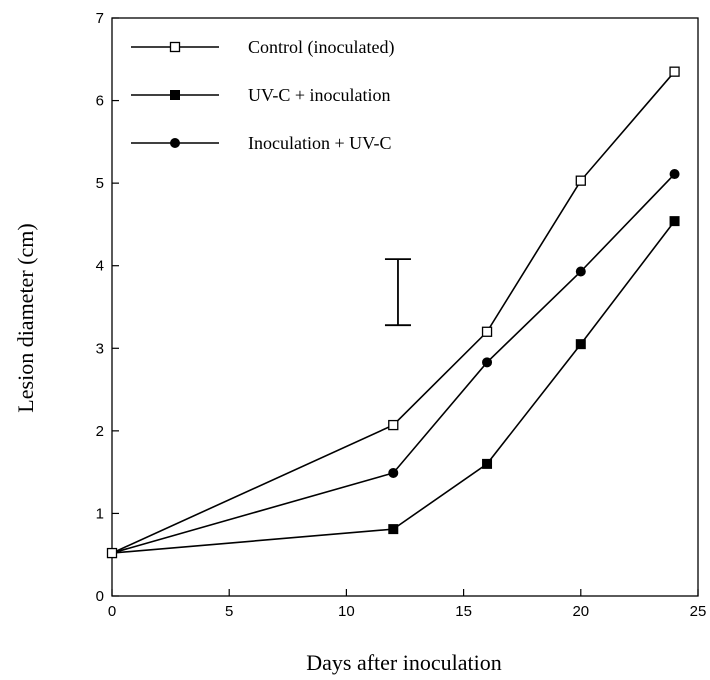 The image size is (710, 680). Describe the element at coordinates (112, 611) in the screenshot. I see `x-tick-label: 0` at that location.